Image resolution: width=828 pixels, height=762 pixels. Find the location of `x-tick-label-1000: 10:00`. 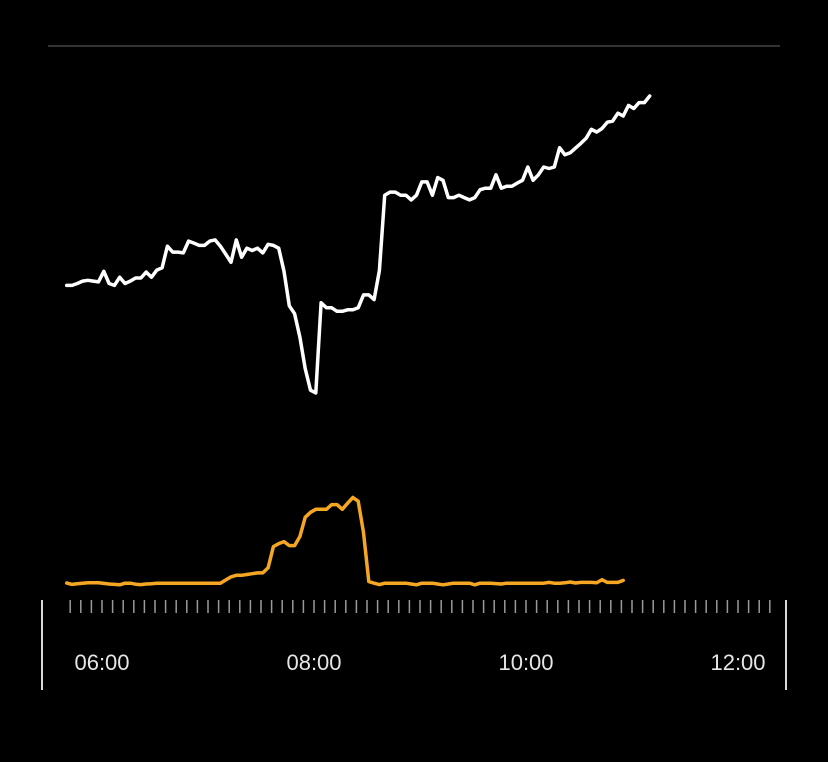

x-tick-label-1000: 10:00 is located at coordinates (525, 662).